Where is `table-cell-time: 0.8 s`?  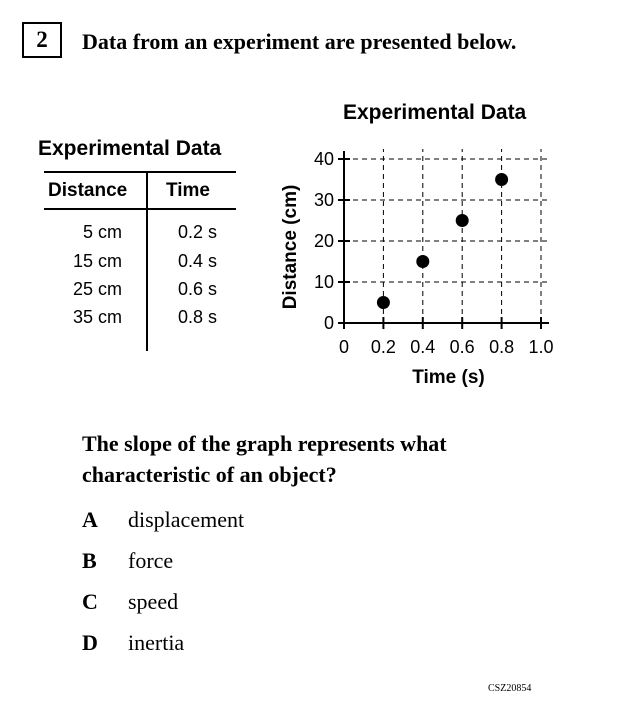 table-cell-time: 0.8 s is located at coordinates (197, 317).